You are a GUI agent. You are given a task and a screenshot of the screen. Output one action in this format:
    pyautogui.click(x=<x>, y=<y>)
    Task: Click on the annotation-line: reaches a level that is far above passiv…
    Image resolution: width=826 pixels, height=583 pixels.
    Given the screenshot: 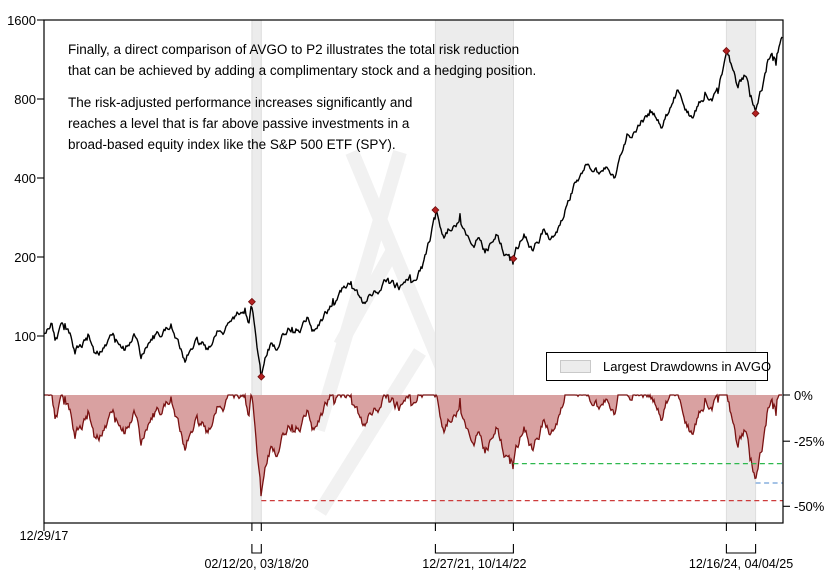 What is the action you would take?
    pyautogui.click(x=239, y=123)
    